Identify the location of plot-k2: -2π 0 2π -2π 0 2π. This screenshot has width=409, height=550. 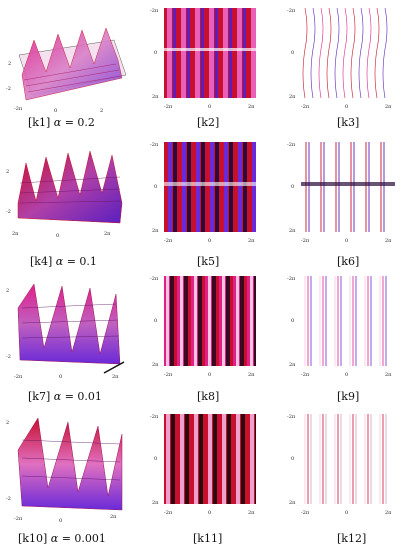
(205, 63).